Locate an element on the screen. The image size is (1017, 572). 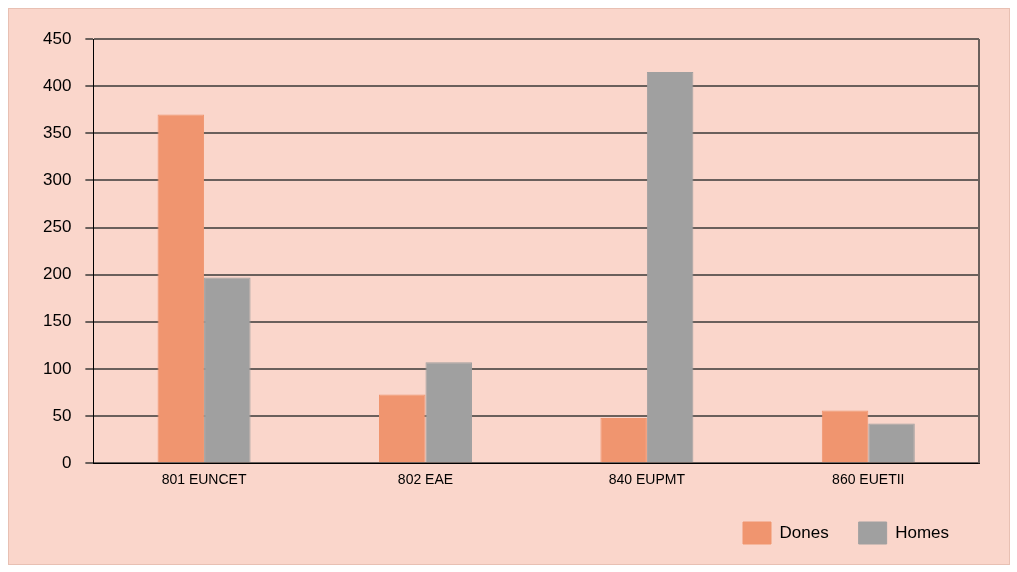
legend-label: Dones is located at coordinates (804, 532).